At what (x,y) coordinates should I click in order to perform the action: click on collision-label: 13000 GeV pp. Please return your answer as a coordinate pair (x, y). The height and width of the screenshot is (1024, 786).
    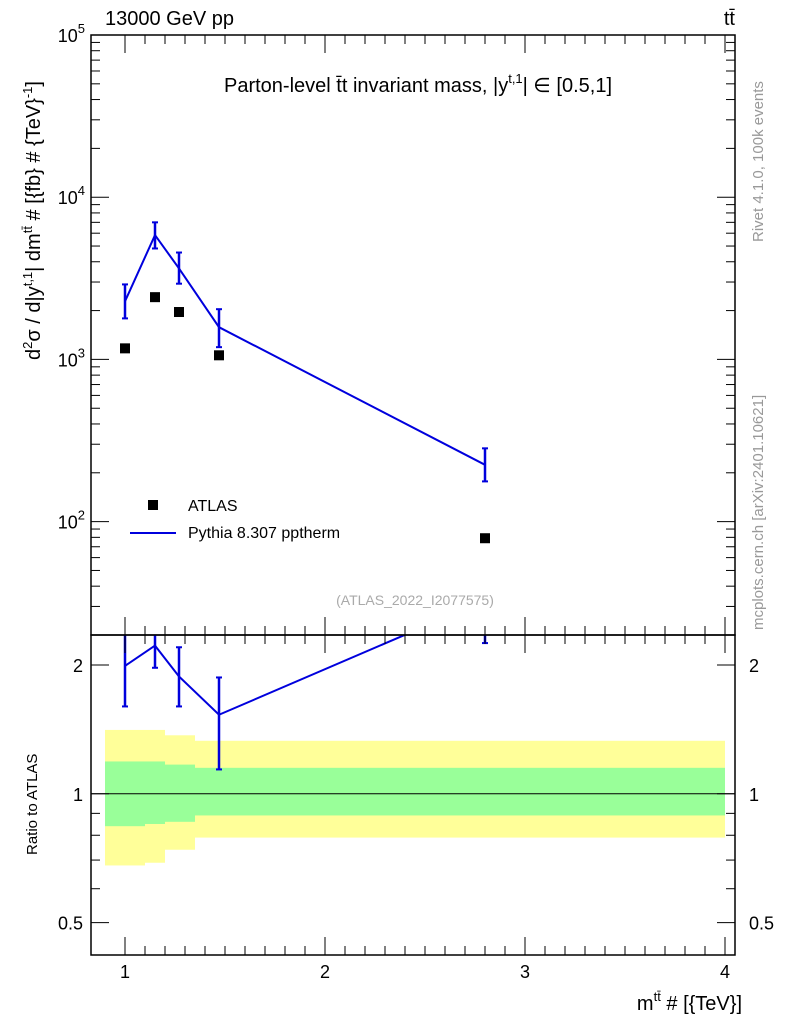
    Looking at the image, I should click on (169, 19).